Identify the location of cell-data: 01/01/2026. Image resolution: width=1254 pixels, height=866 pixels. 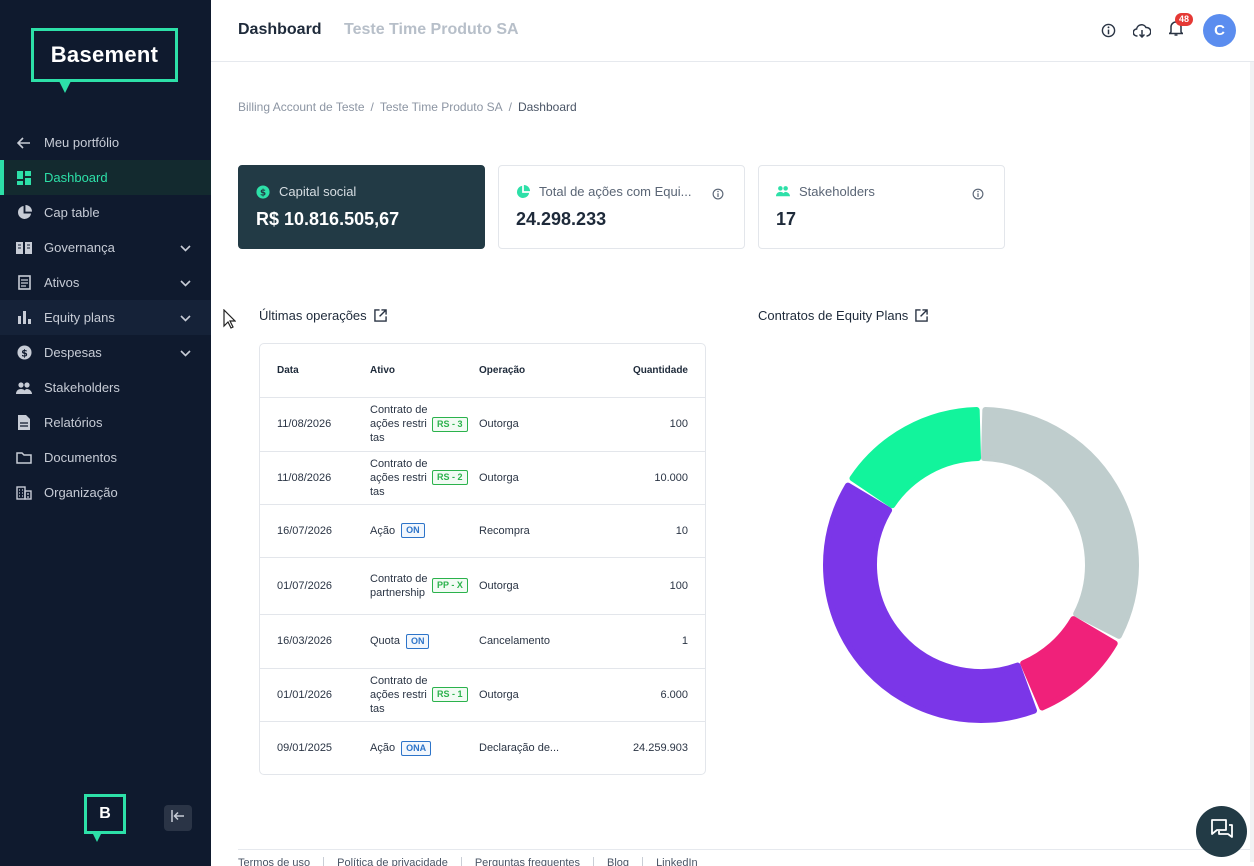
(315, 695).